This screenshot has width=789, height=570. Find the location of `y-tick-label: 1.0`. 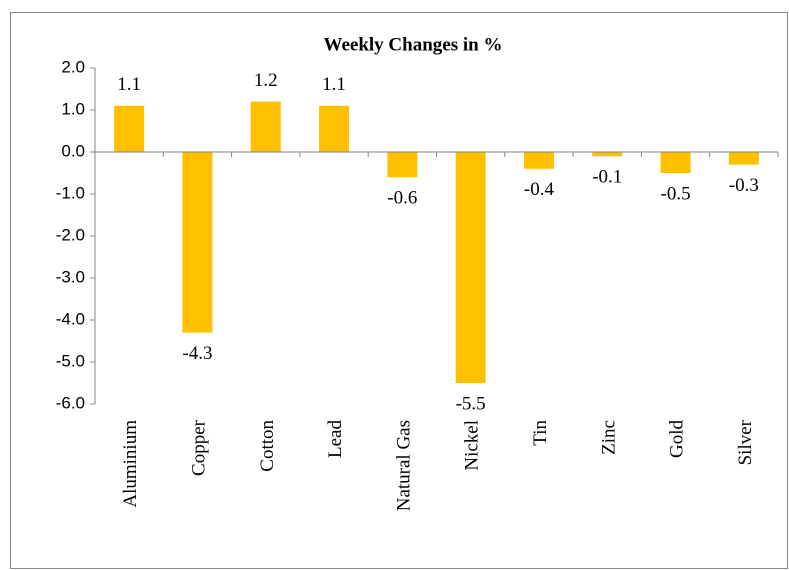

y-tick-label: 1.0 is located at coordinates (73, 108).